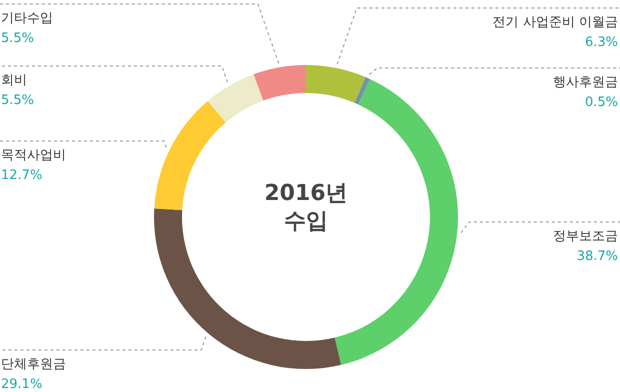 The width and height of the screenshot is (620, 392). What do you see at coordinates (33, 155) in the screenshot?
I see `slice-label: 목적사업비` at bounding box center [33, 155].